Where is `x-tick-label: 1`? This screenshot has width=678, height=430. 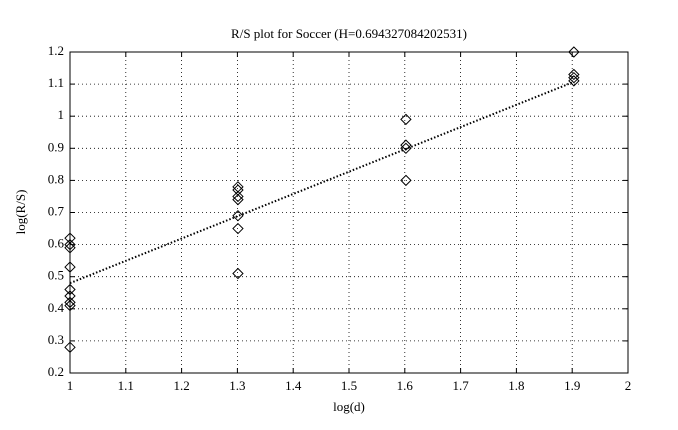 x-tick-label: 1 is located at coordinates (70, 385).